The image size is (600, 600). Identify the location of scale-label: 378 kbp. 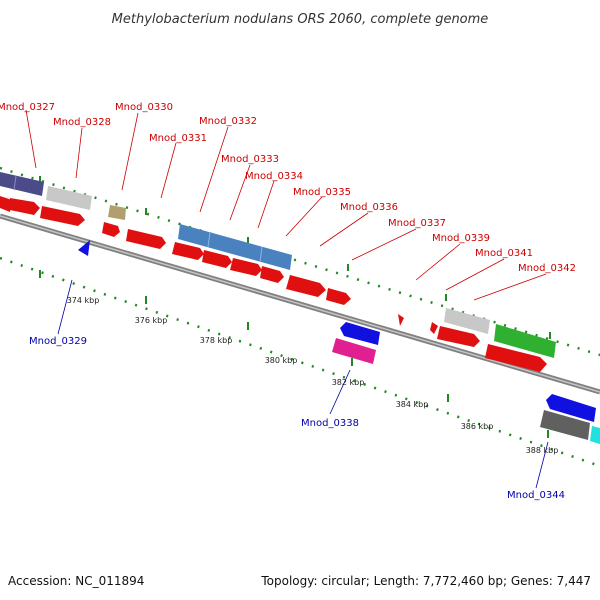
(216, 340).